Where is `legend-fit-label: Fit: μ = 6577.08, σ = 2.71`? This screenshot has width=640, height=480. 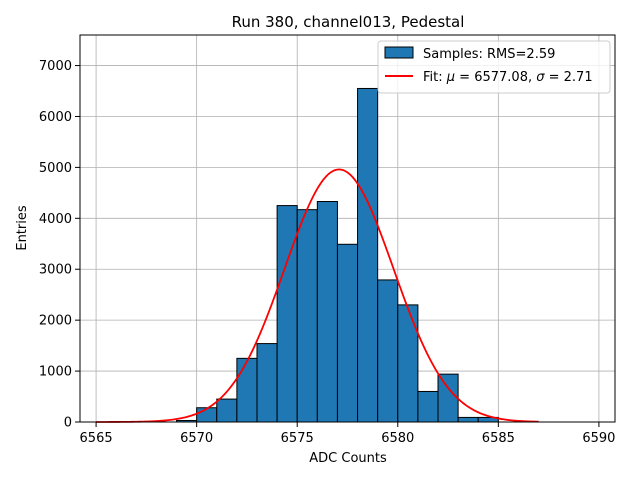 legend-fit-label: Fit: μ = 6577.08, σ = 2.71 is located at coordinates (508, 77).